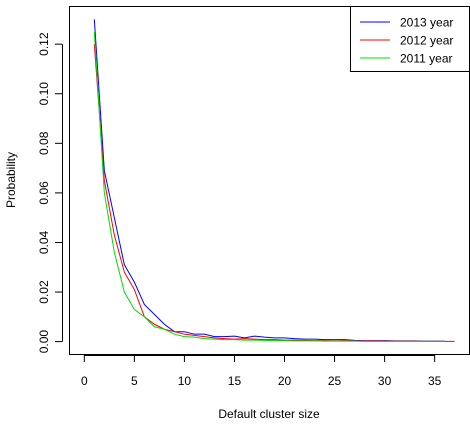 This screenshot has width=470, height=428. What do you see at coordinates (426, 41) in the screenshot?
I see `legend-label-2: 2012 year` at bounding box center [426, 41].